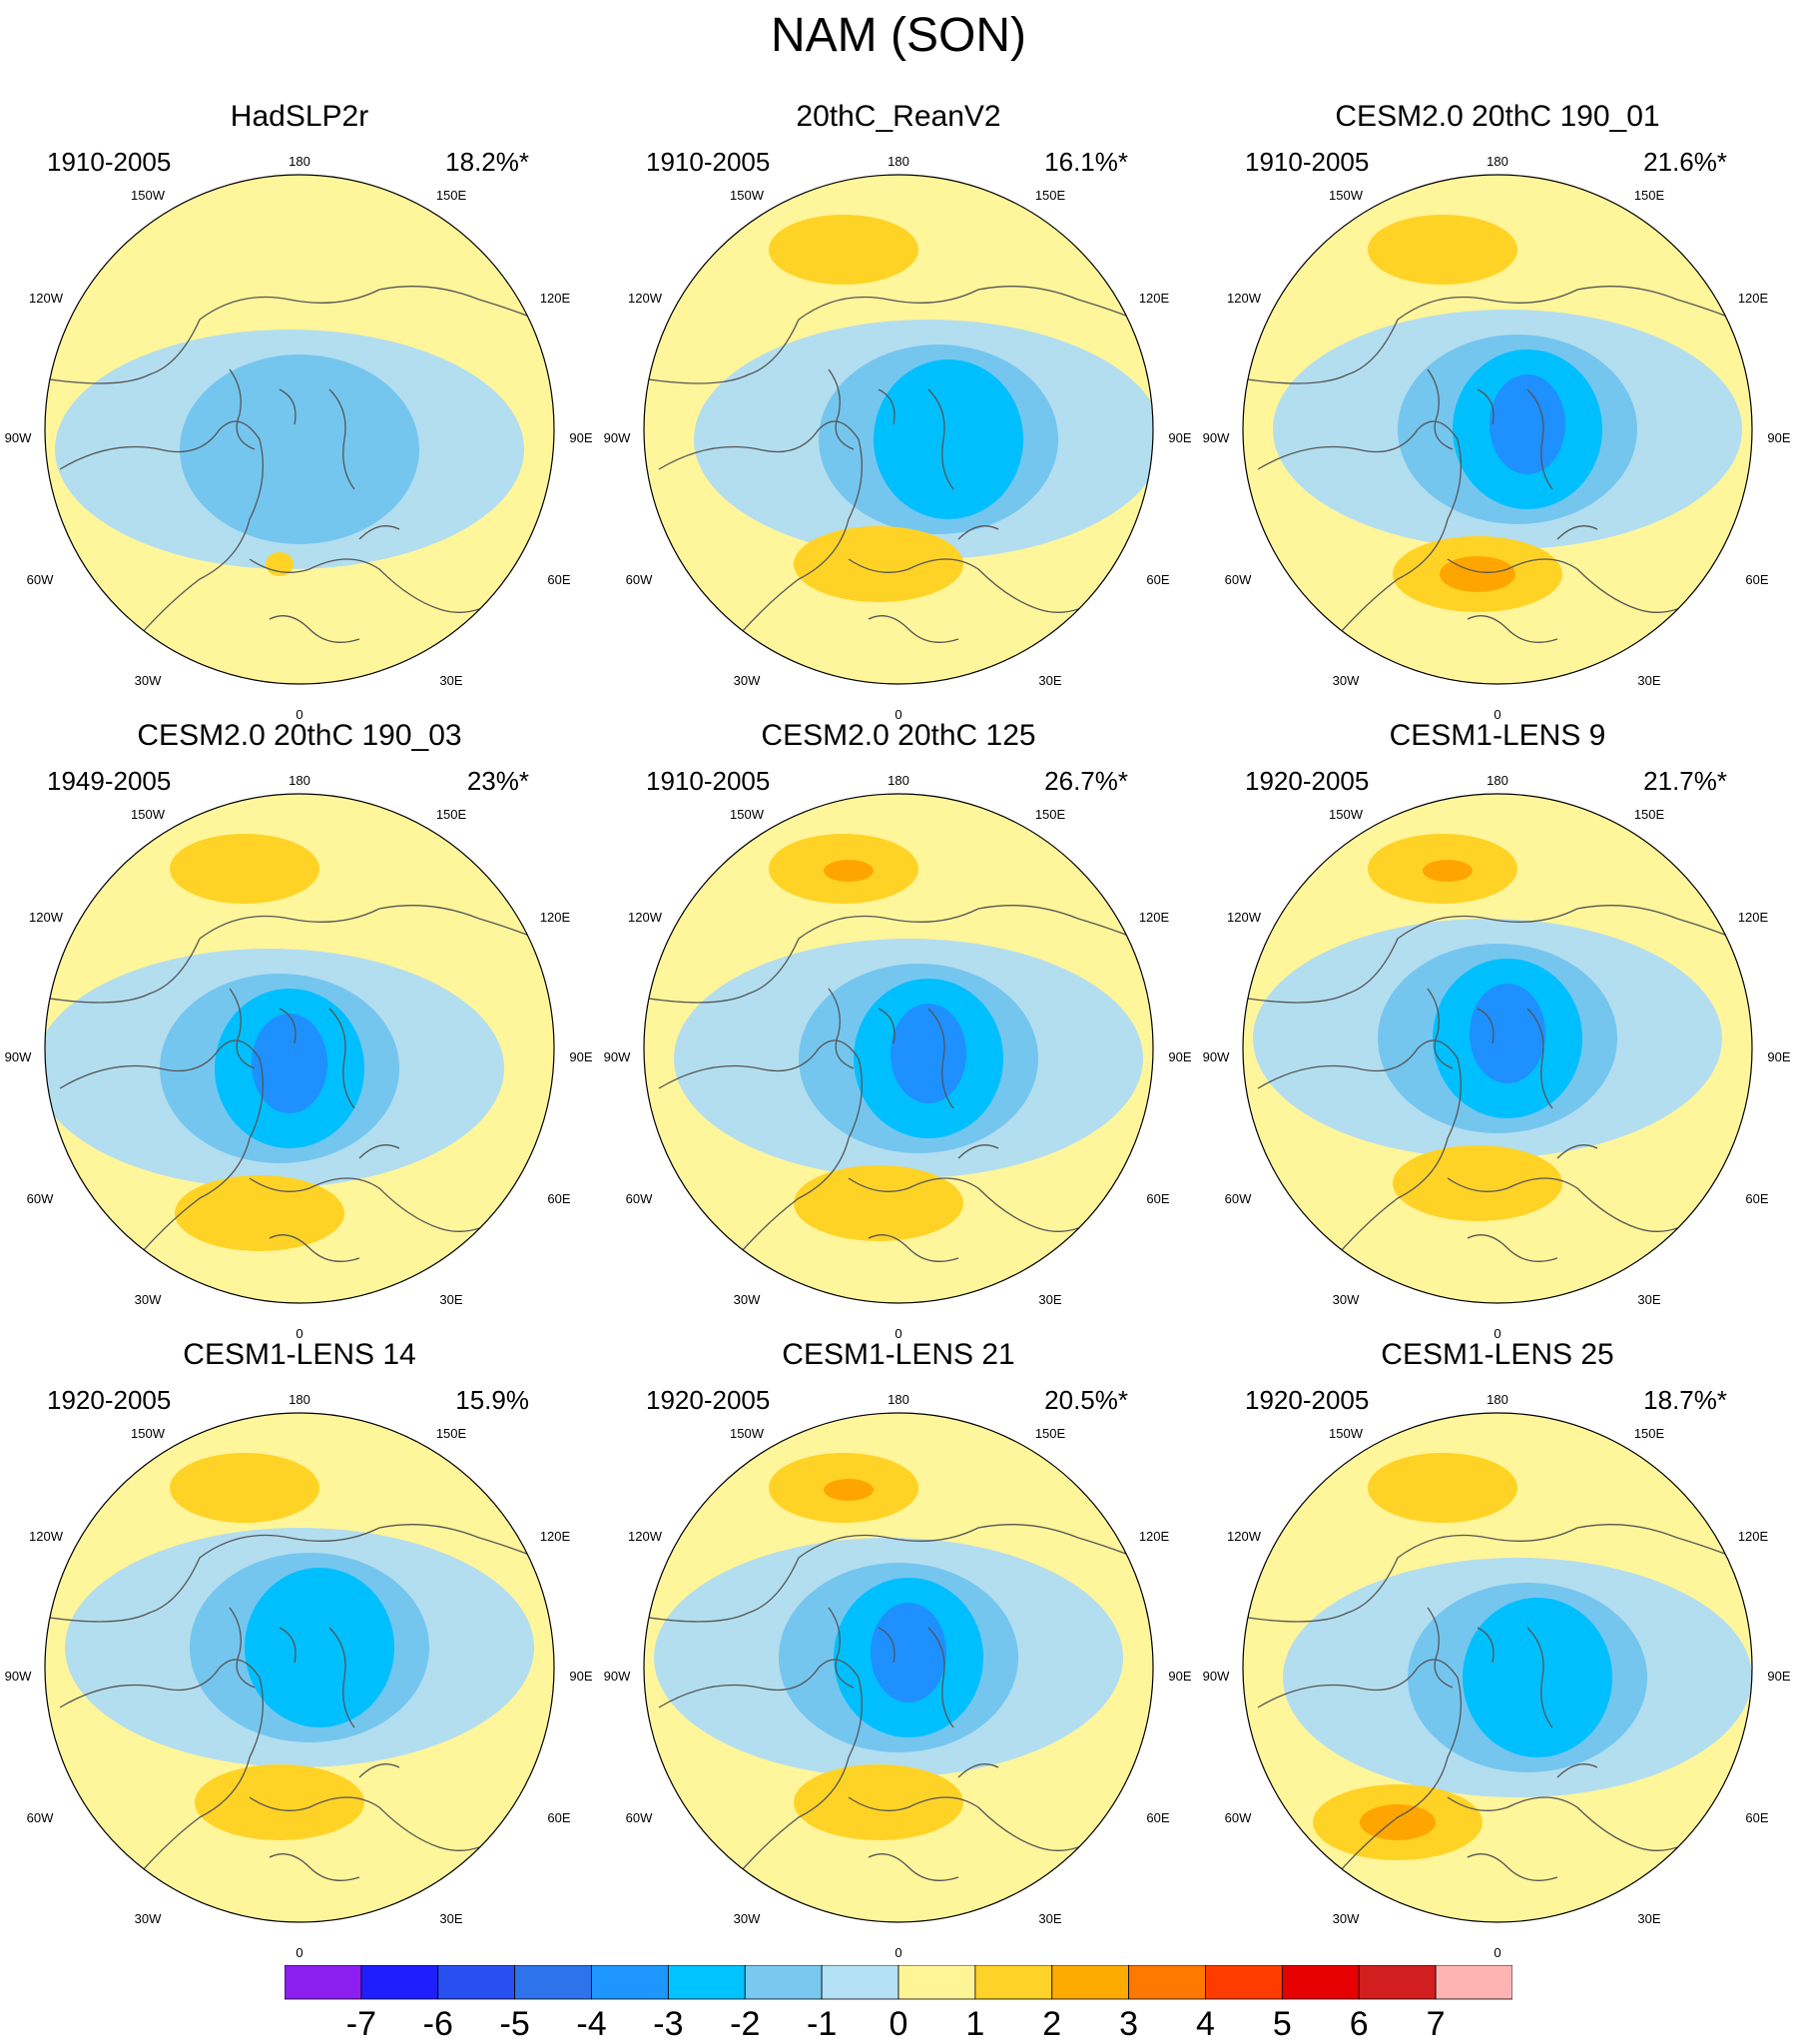 This screenshot has width=1797, height=2044. I want to click on panel-title: CESM1-LENS 21, so click(898, 1354).